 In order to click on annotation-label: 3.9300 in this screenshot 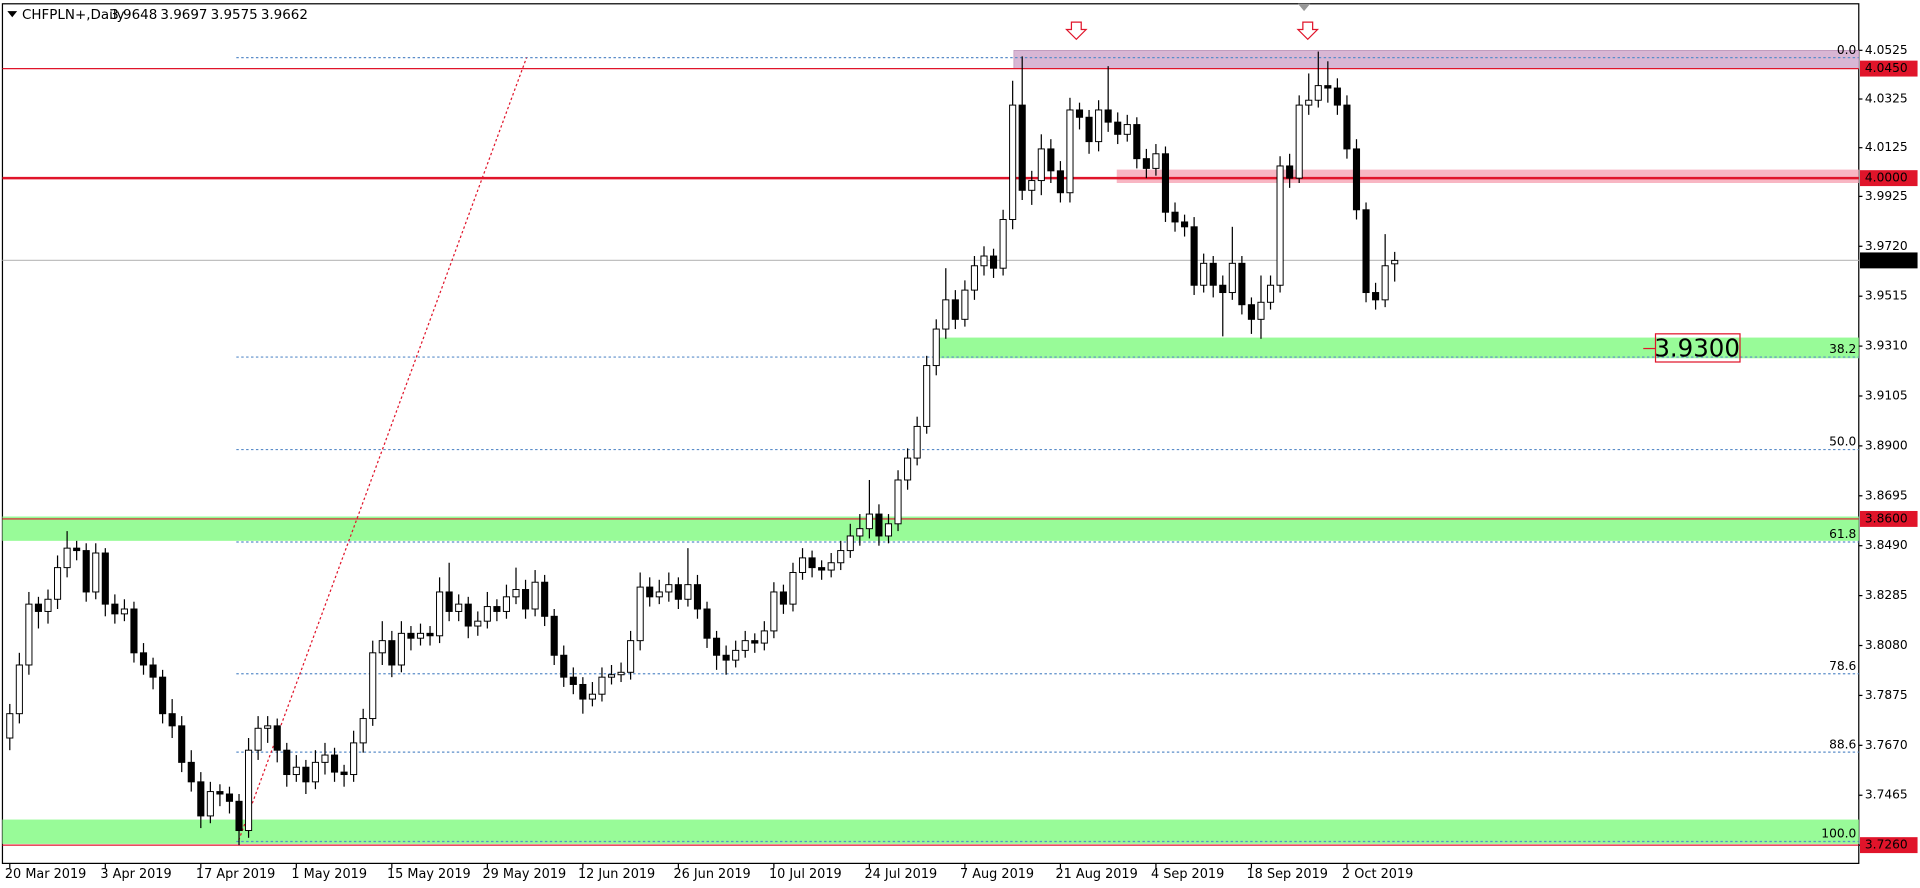, I will do `click(1697, 348)`.